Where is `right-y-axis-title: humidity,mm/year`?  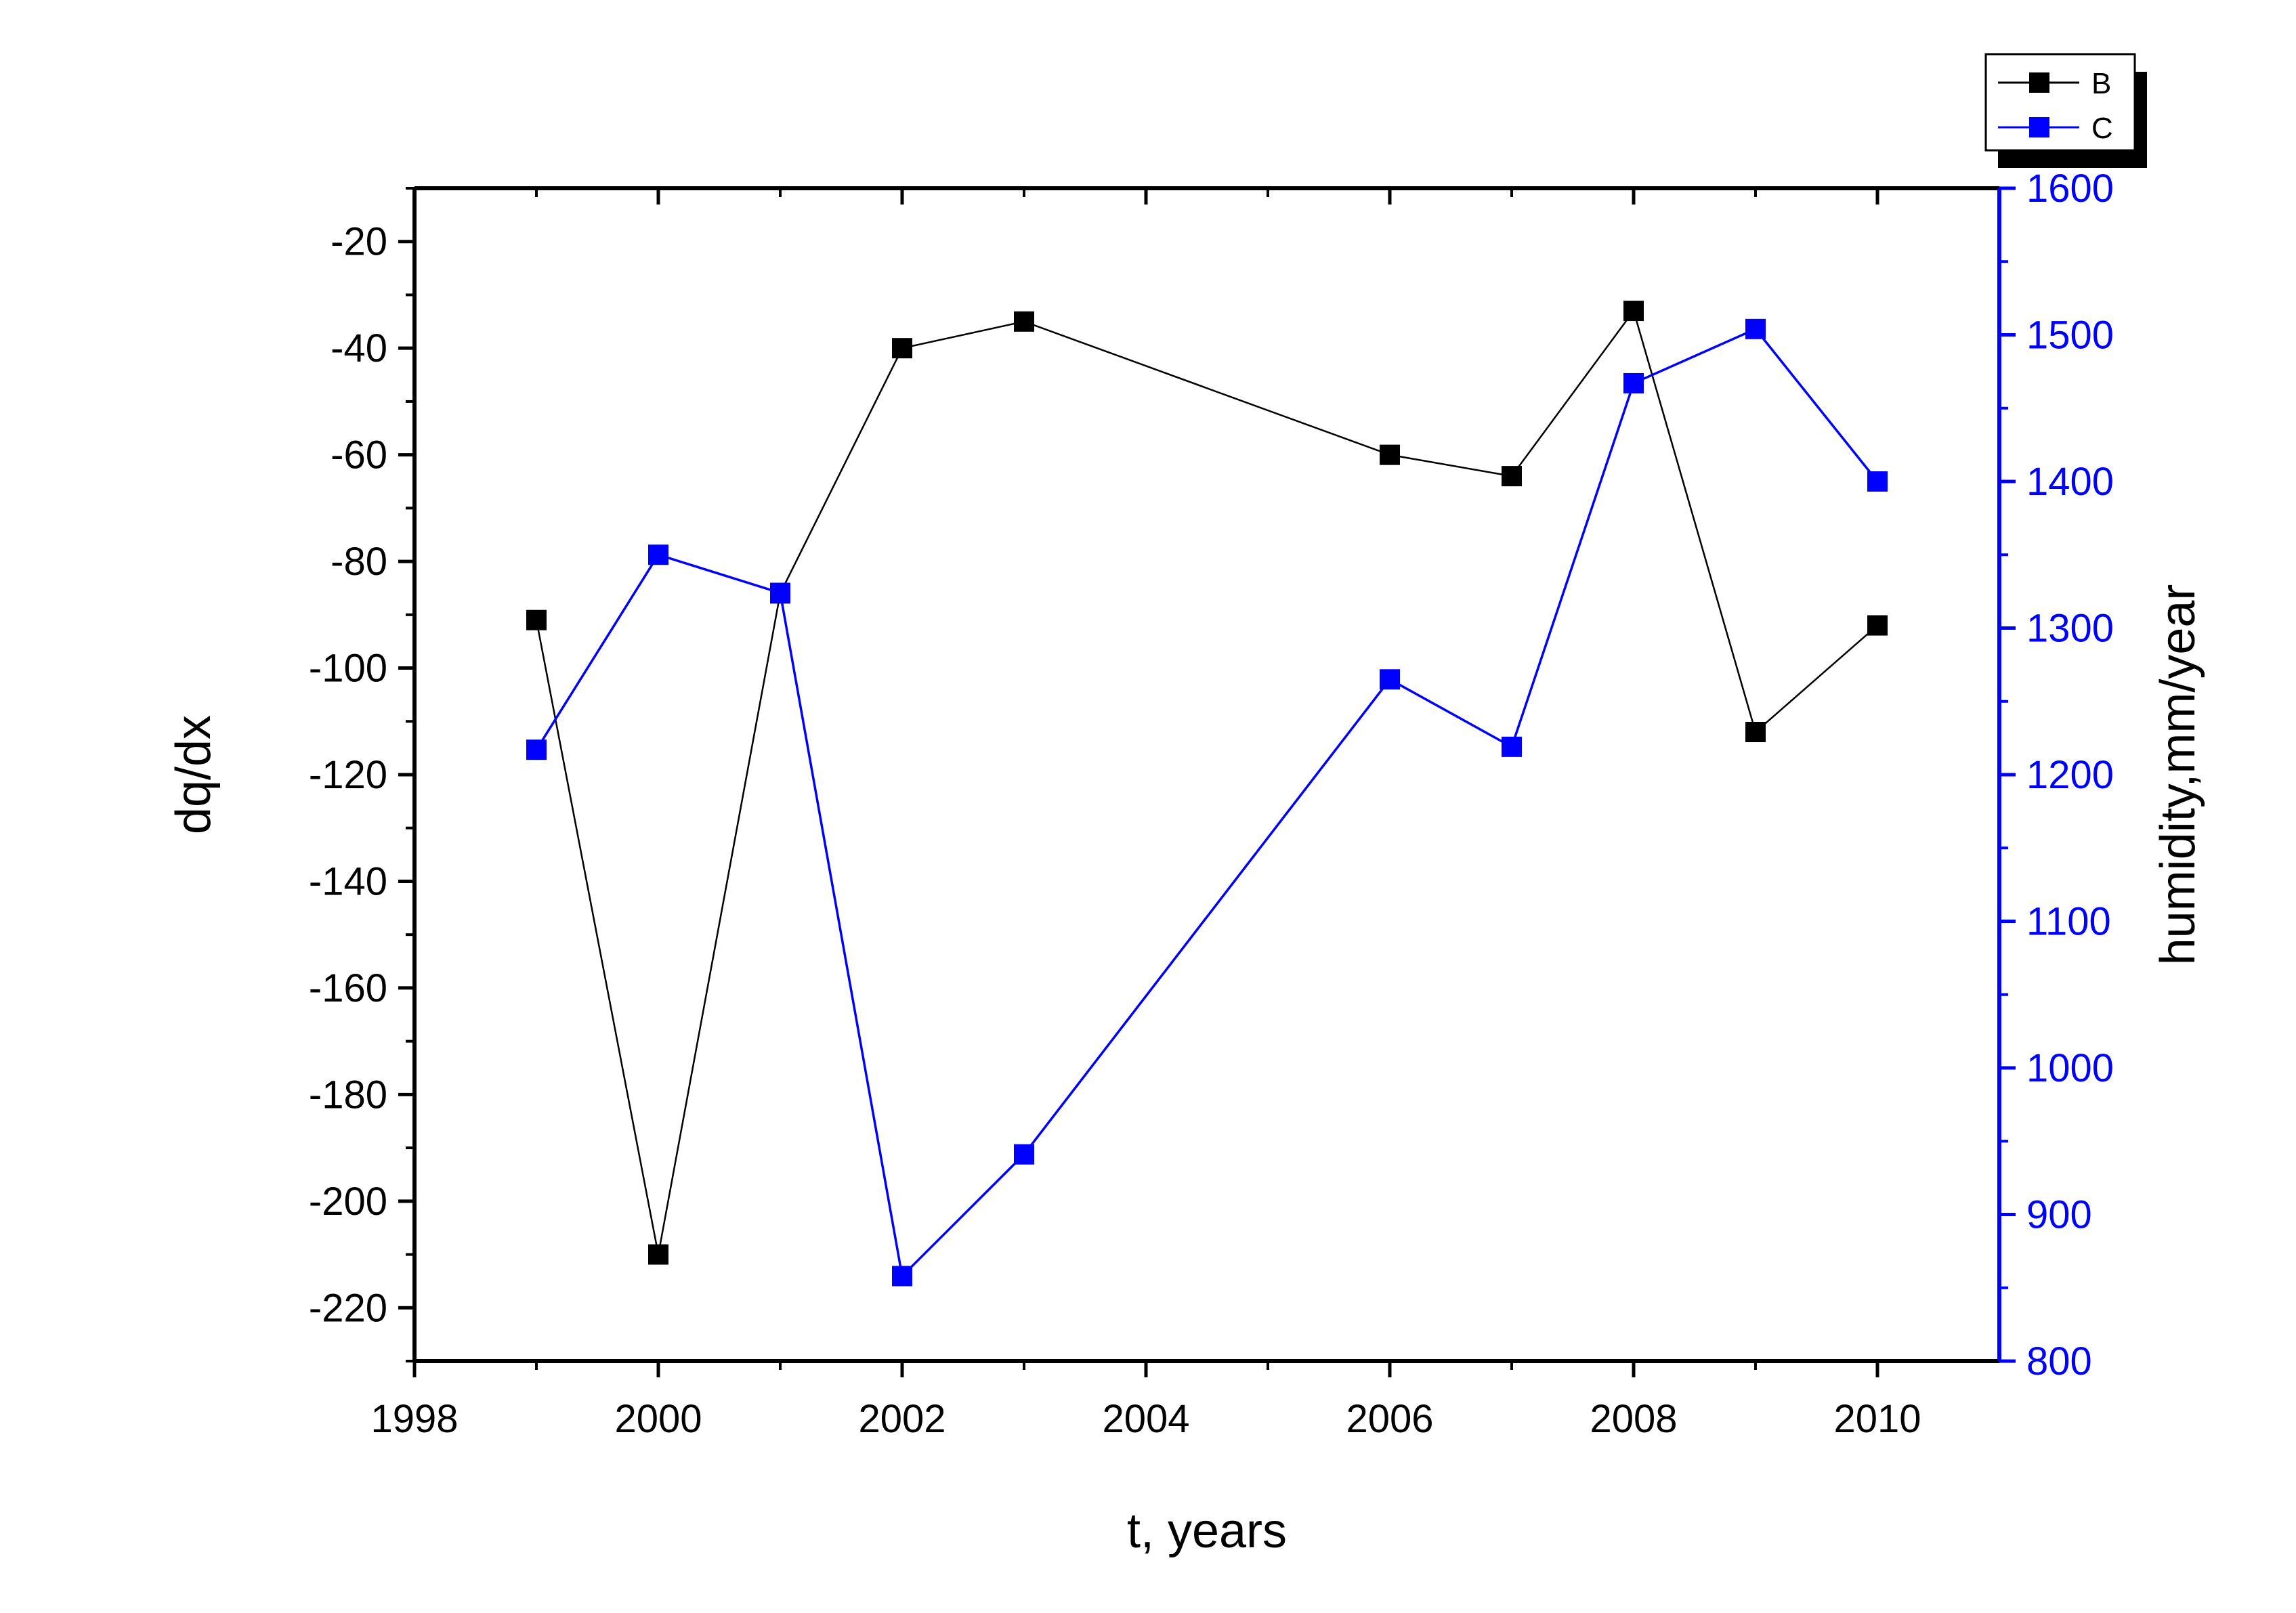
right-y-axis-title: humidity,mm/year is located at coordinates (2178, 775).